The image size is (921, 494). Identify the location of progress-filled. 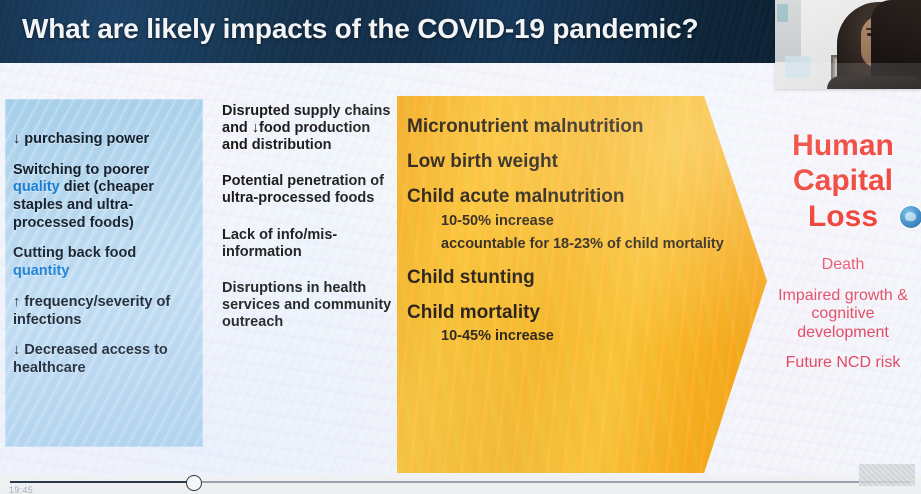
(101, 482).